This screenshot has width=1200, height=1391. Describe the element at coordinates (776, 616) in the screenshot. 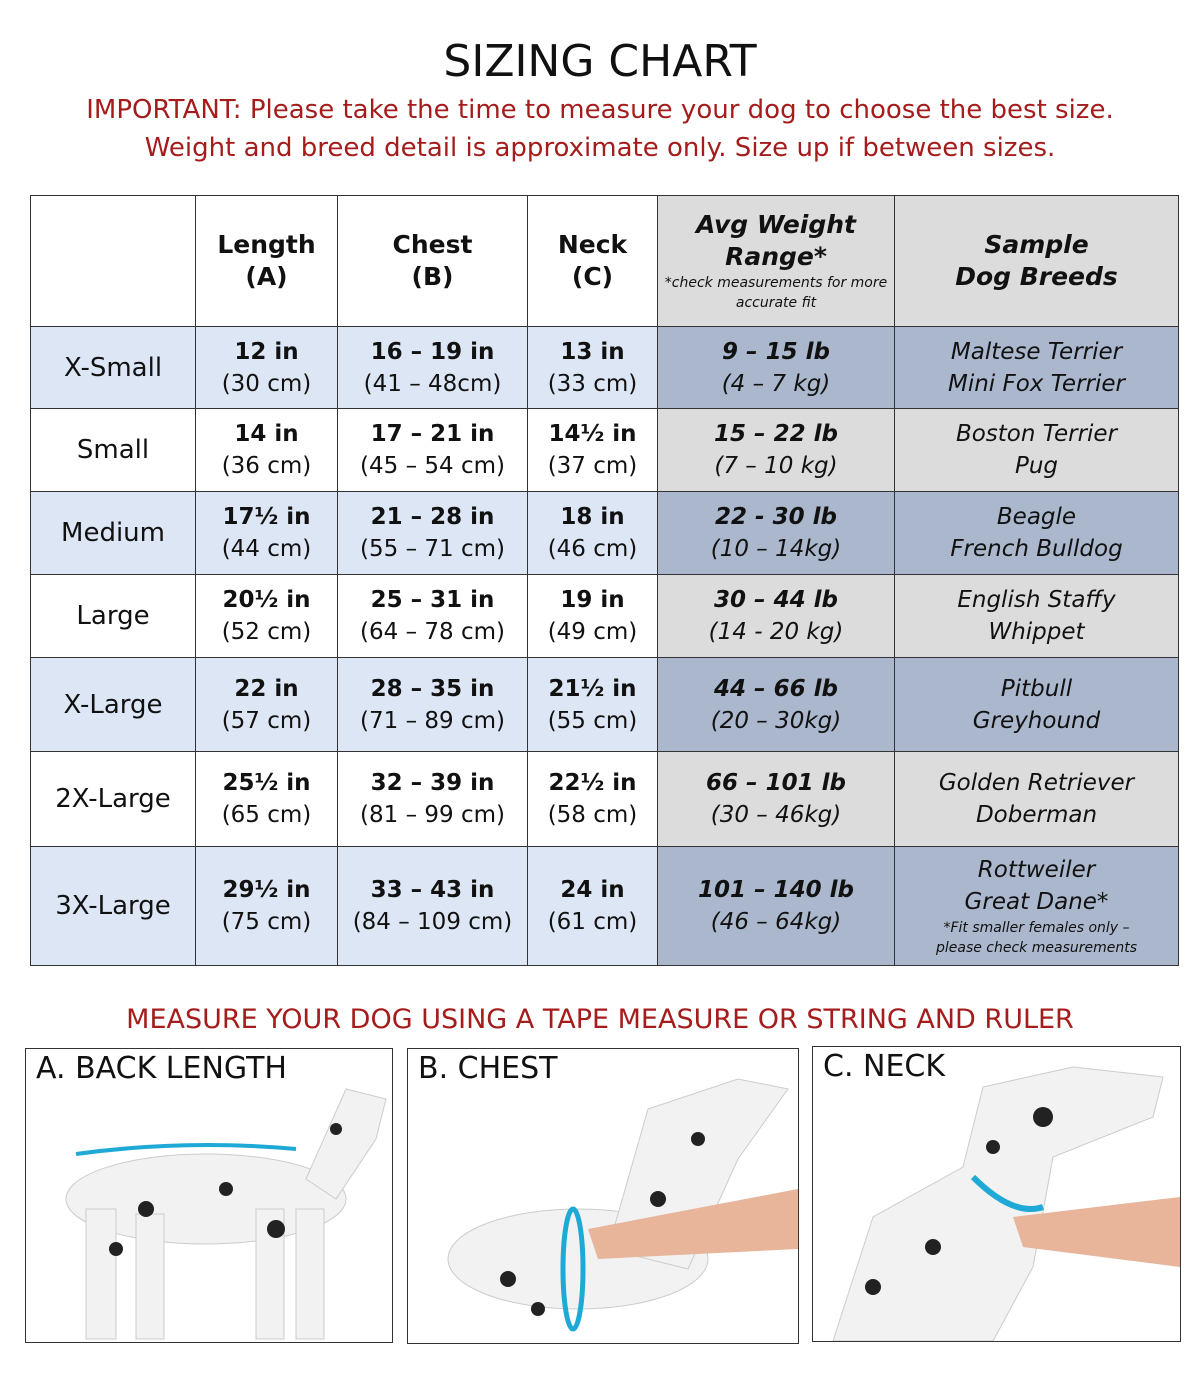

I see `weight-cell: 30 – 44 lb (14 - 20 kg)` at that location.